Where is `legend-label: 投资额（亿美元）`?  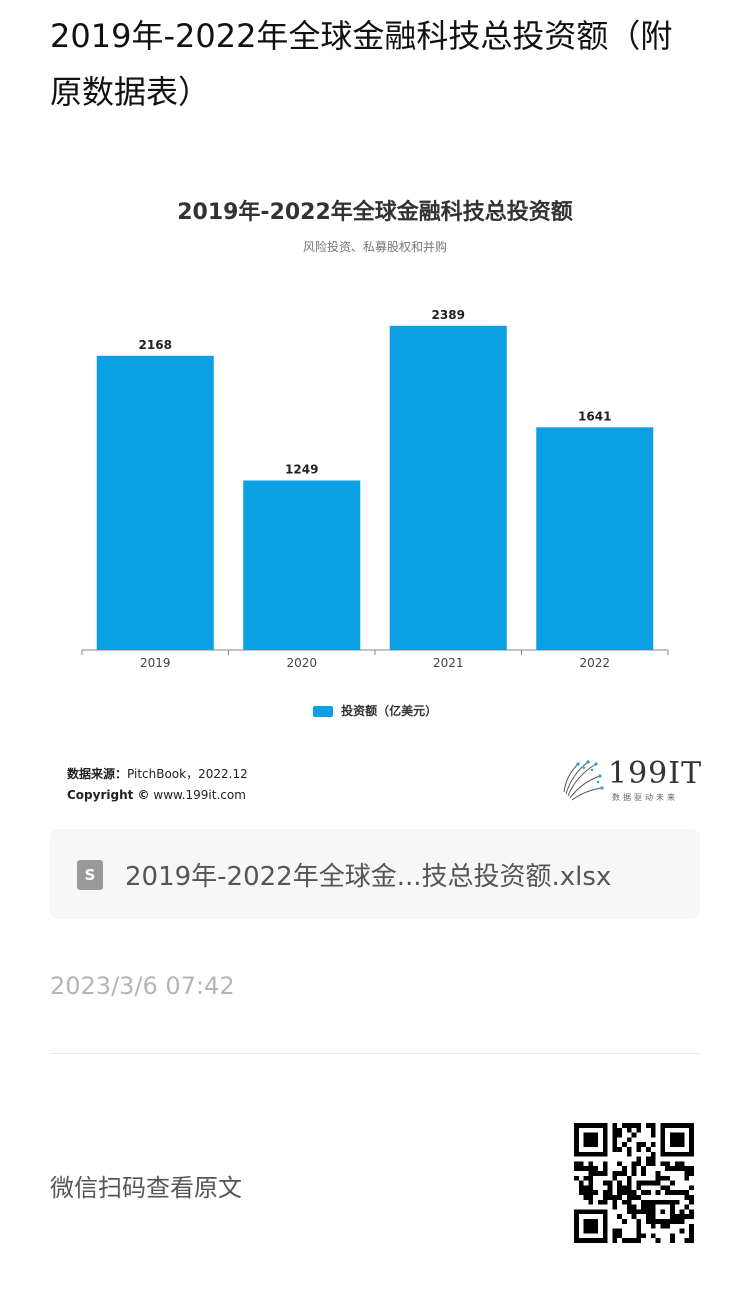
legend-label: 投资额（亿美元） is located at coordinates (389, 711).